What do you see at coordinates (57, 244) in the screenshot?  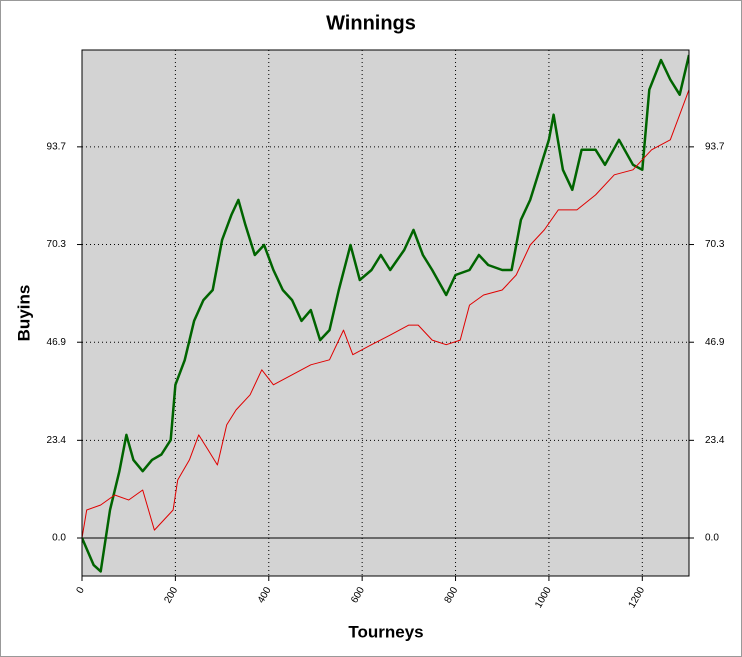 I see `y-tick-label: 70.3` at bounding box center [57, 244].